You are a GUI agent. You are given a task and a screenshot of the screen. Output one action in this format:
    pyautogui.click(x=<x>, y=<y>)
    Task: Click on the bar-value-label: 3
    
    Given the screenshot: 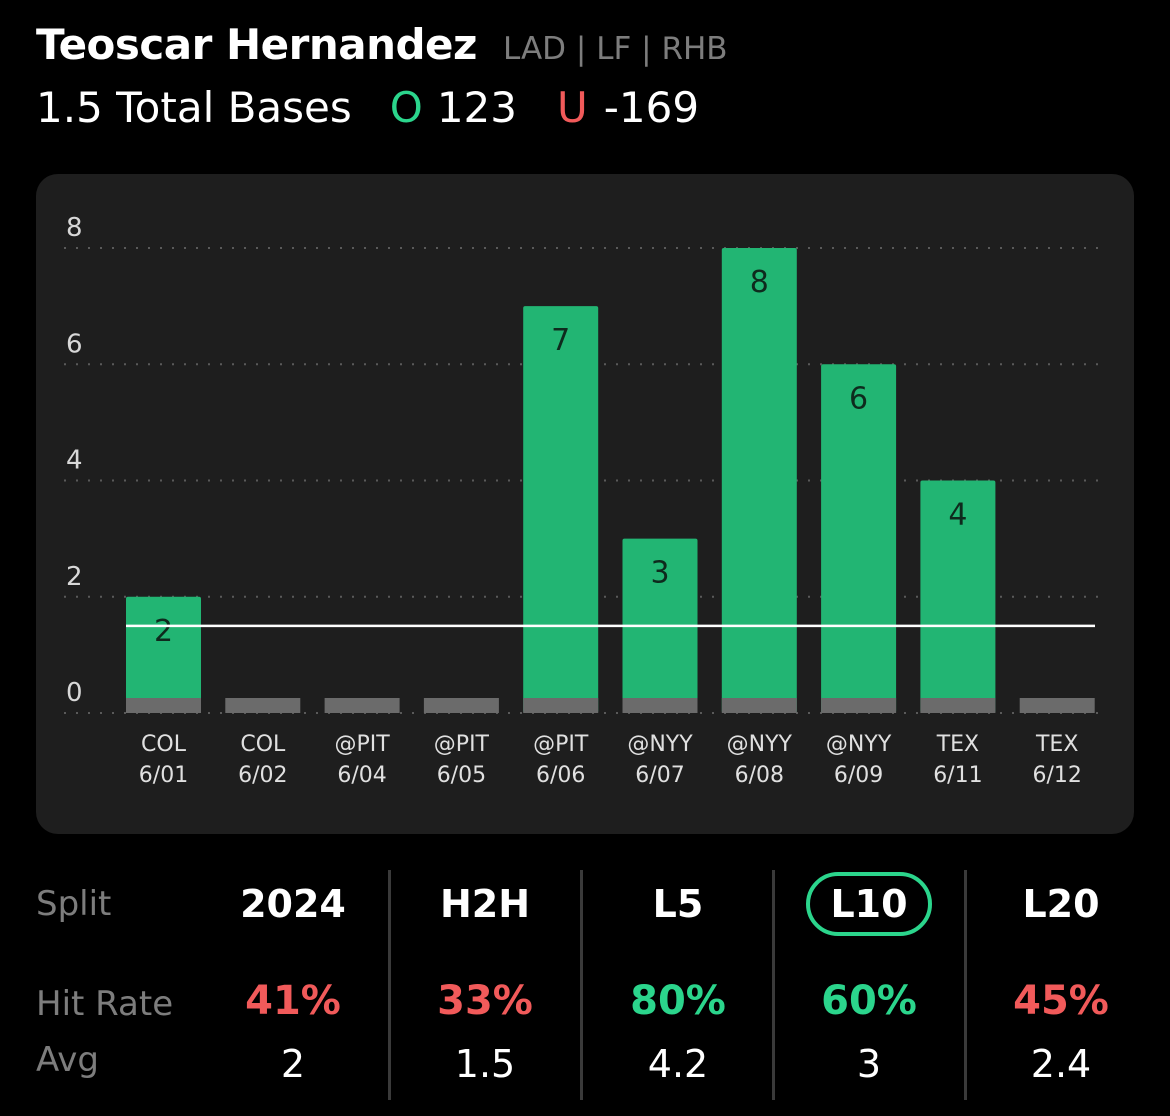 What is the action you would take?
    pyautogui.click(x=659, y=573)
    